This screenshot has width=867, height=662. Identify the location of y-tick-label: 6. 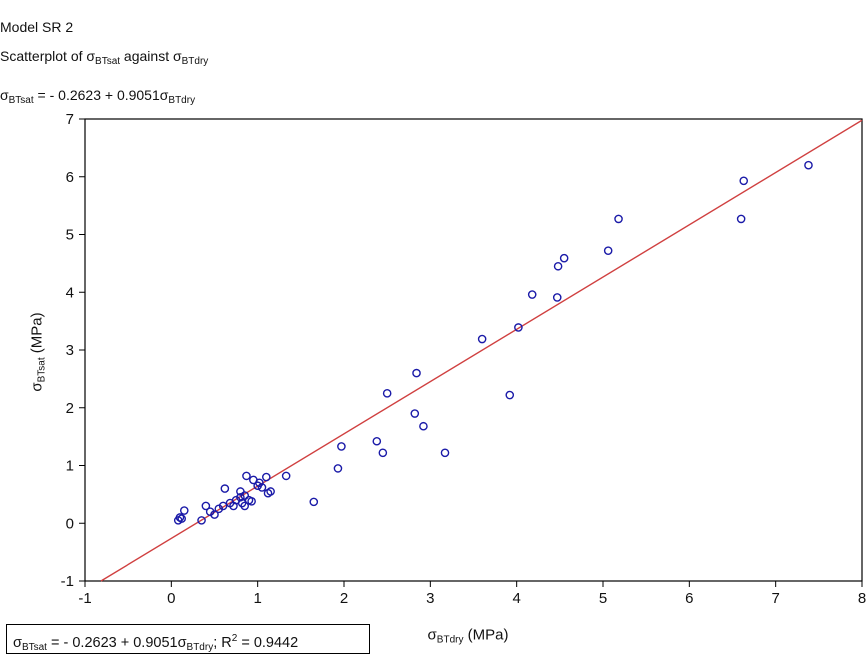
(70, 177).